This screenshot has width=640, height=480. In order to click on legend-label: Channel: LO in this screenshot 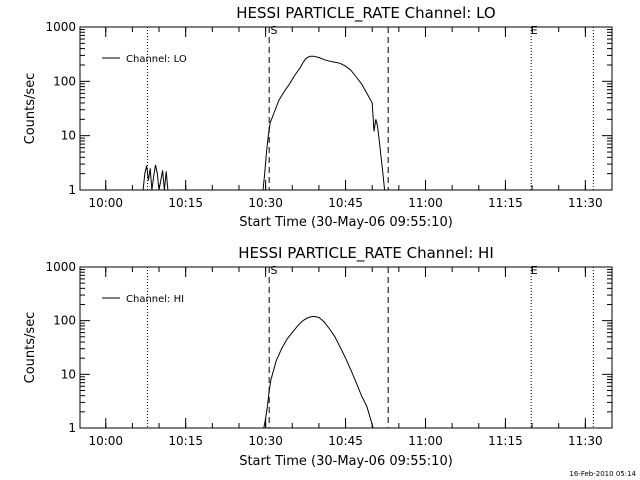, I will do `click(156, 59)`.